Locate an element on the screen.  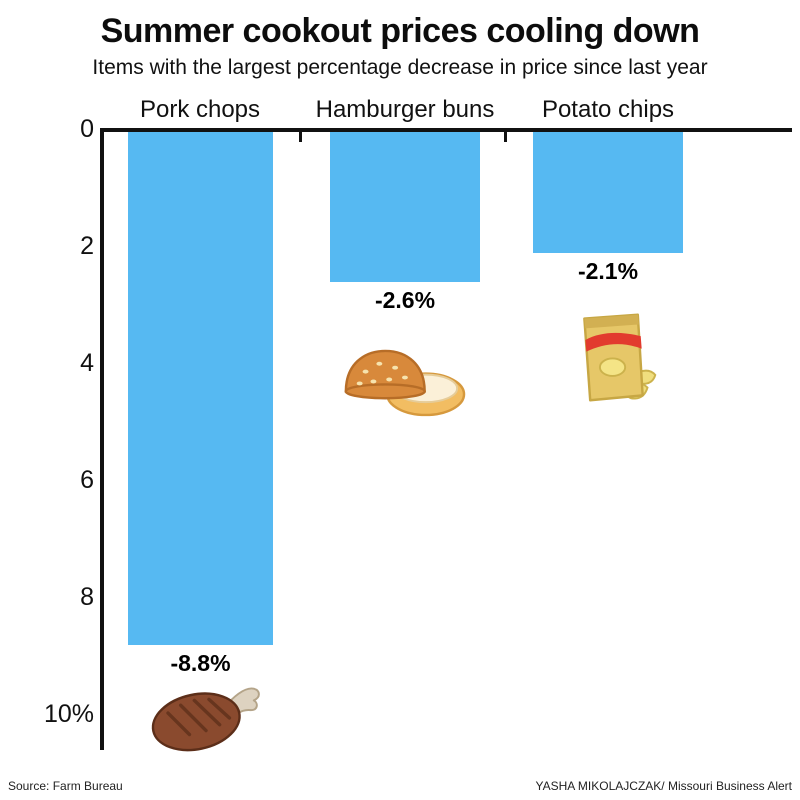
chart-title: Summer cookout prices cooling down is located at coordinates (400, 31).